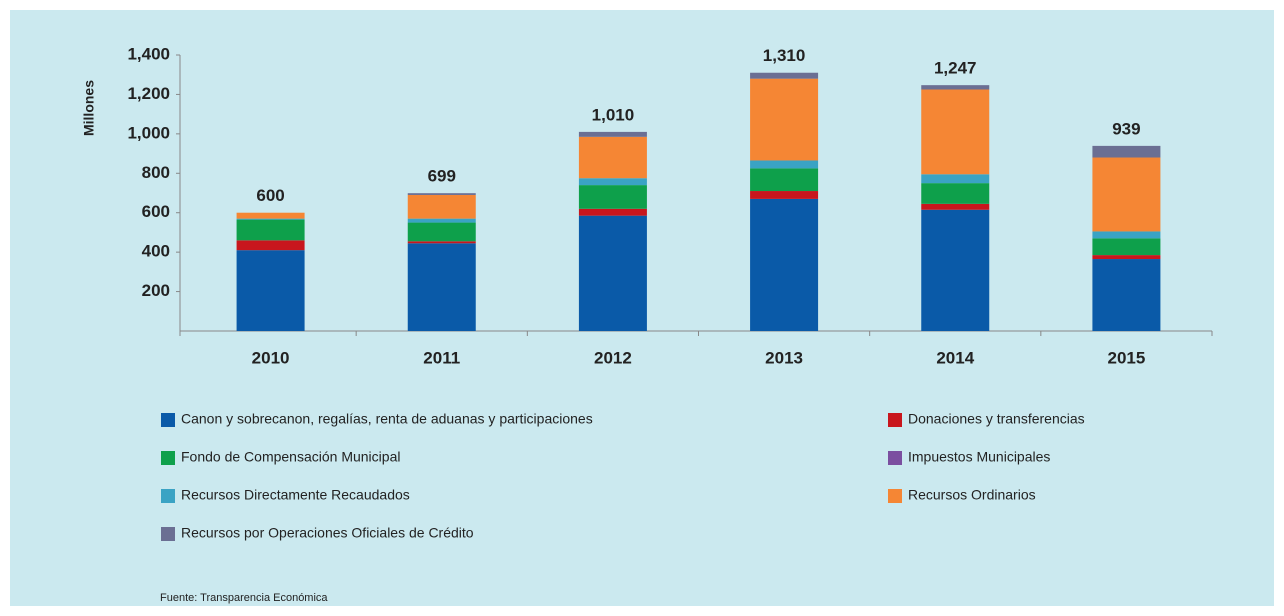 The height and width of the screenshot is (616, 1284). I want to click on total-label: 1,247, so click(955, 68).